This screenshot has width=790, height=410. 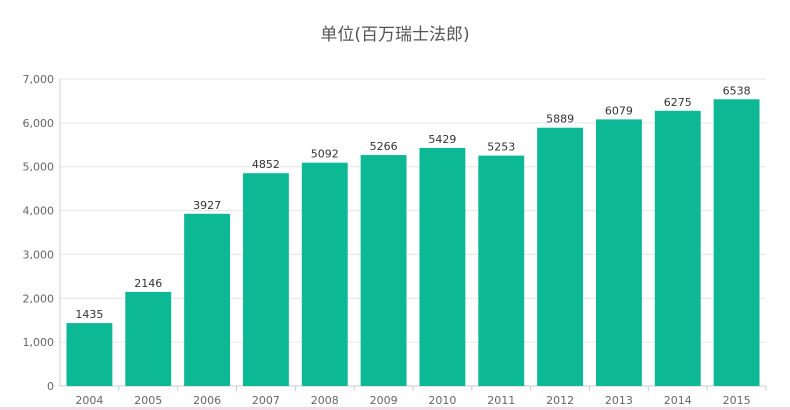 What do you see at coordinates (560, 400) in the screenshot?
I see `x-tick-label: 2012` at bounding box center [560, 400].